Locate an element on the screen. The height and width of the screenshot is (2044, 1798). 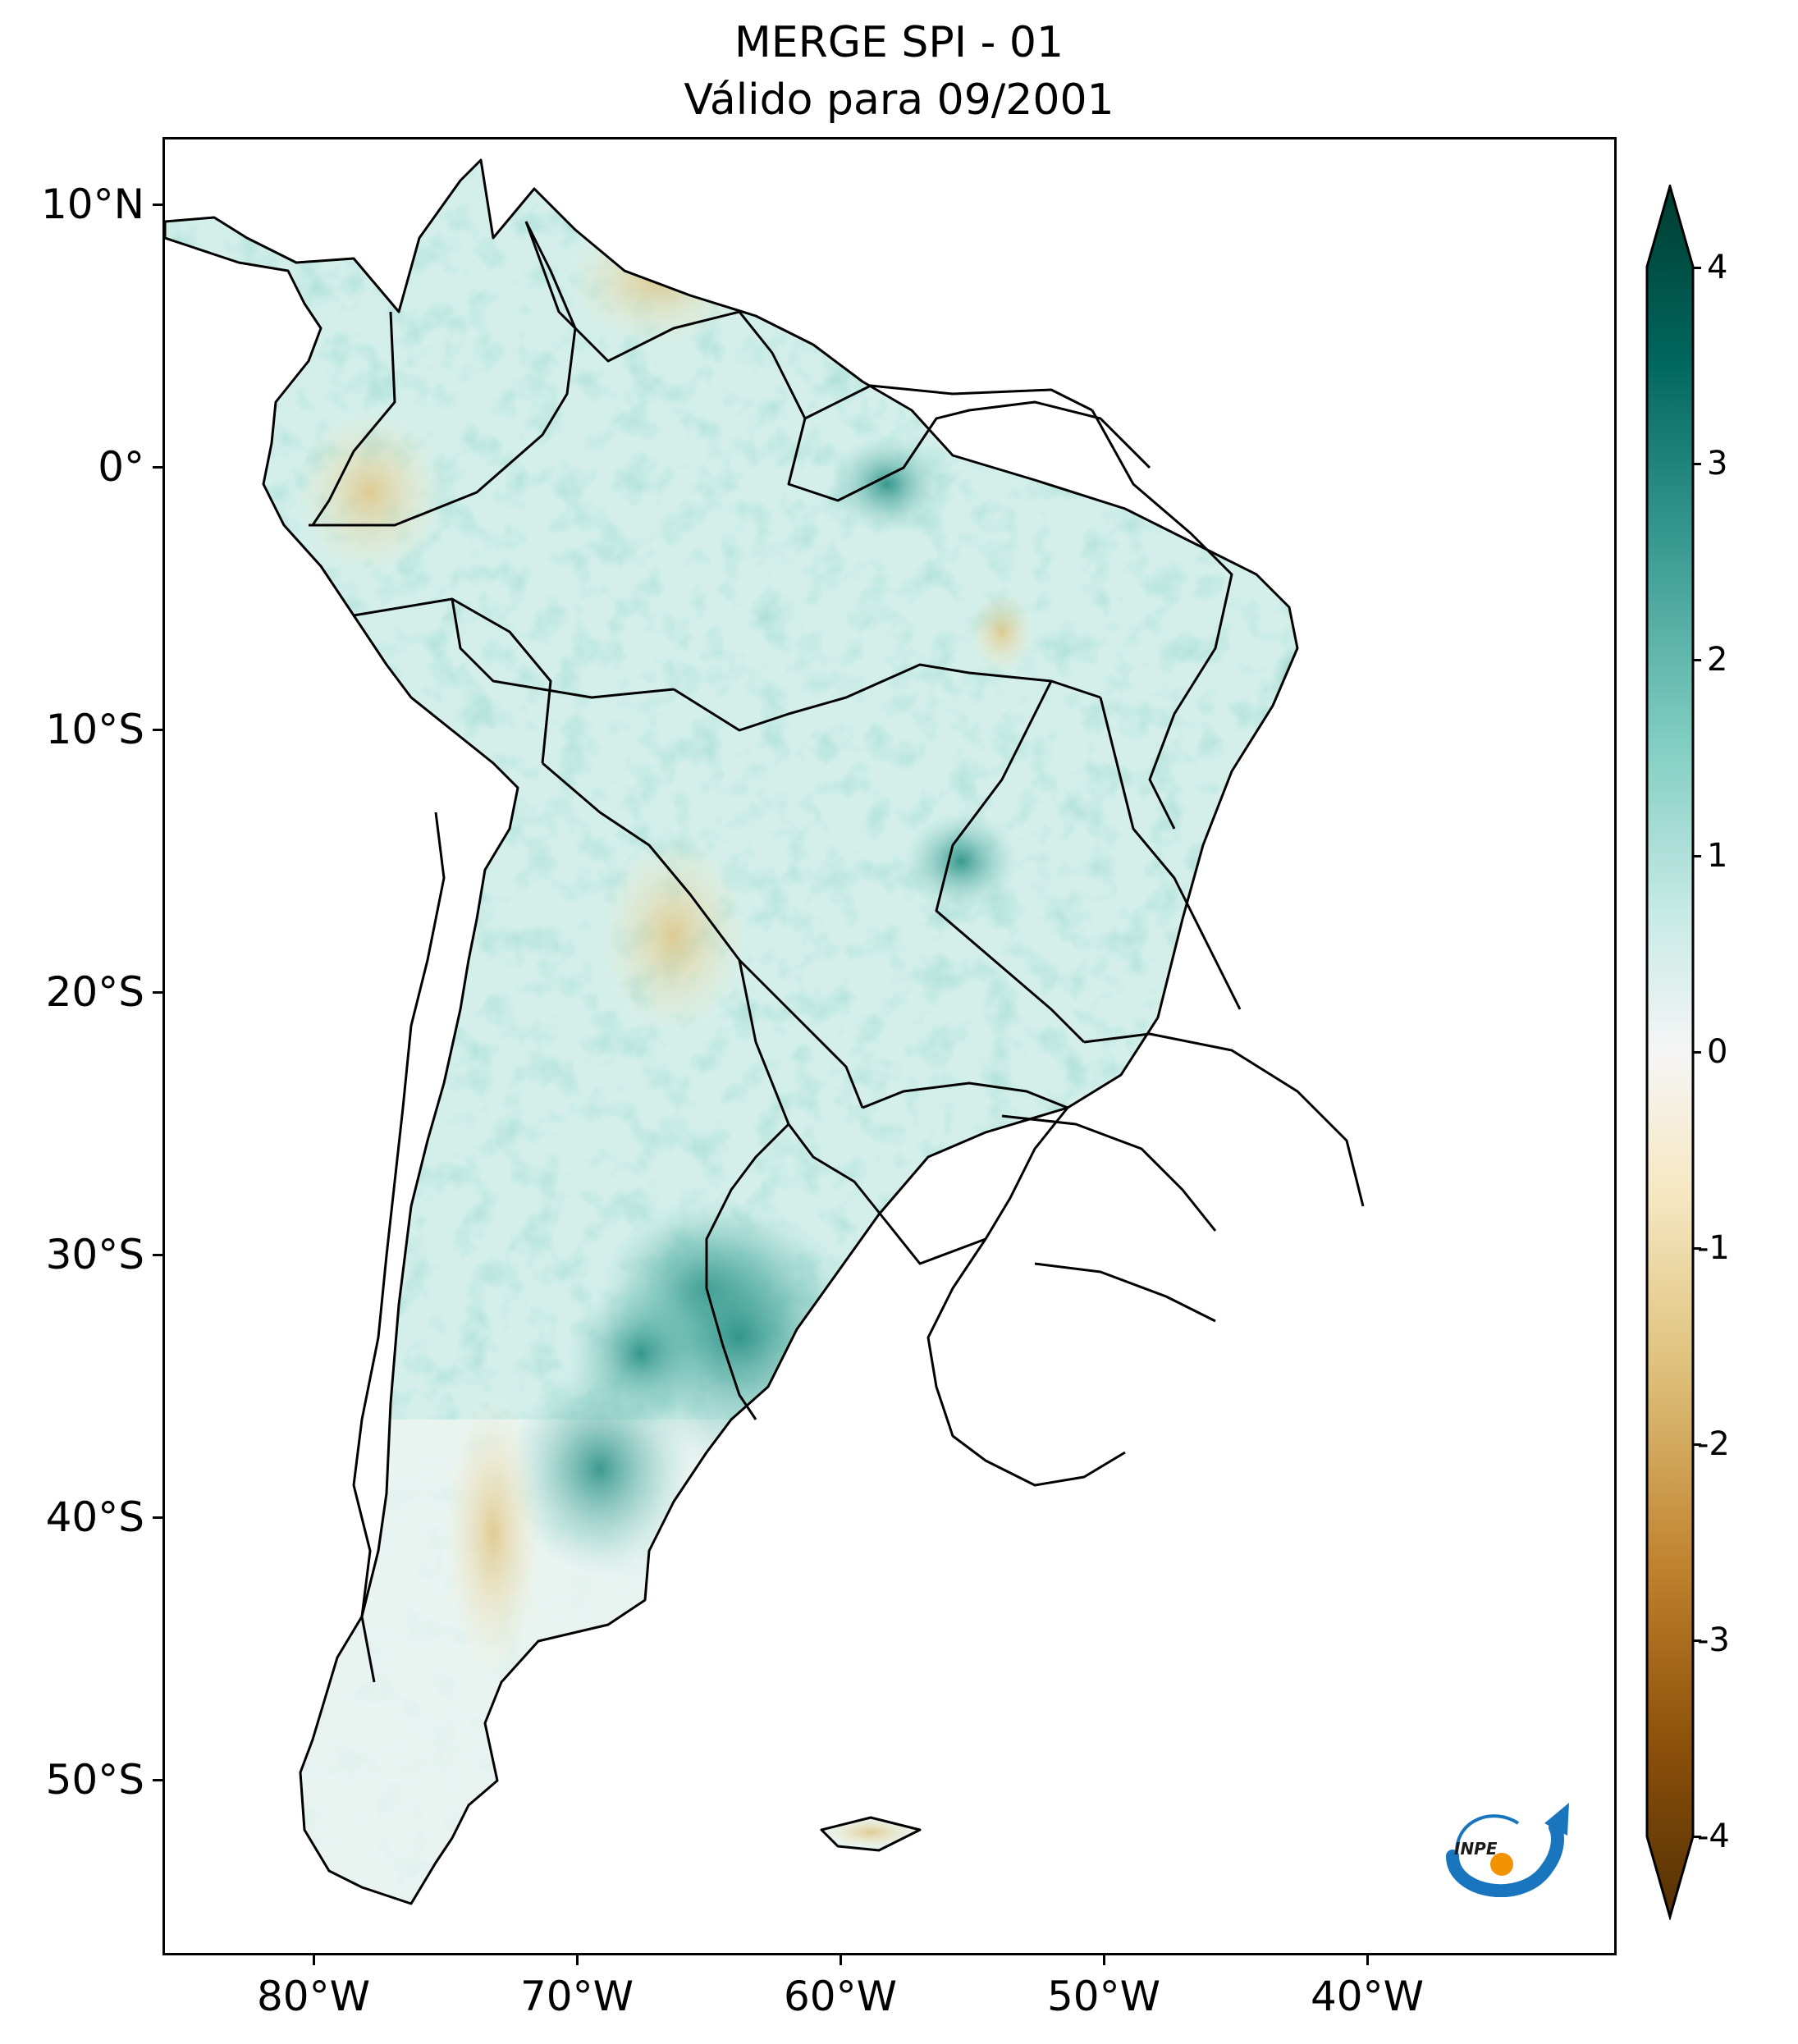
logo-sun-icon is located at coordinates (1501, 1864).